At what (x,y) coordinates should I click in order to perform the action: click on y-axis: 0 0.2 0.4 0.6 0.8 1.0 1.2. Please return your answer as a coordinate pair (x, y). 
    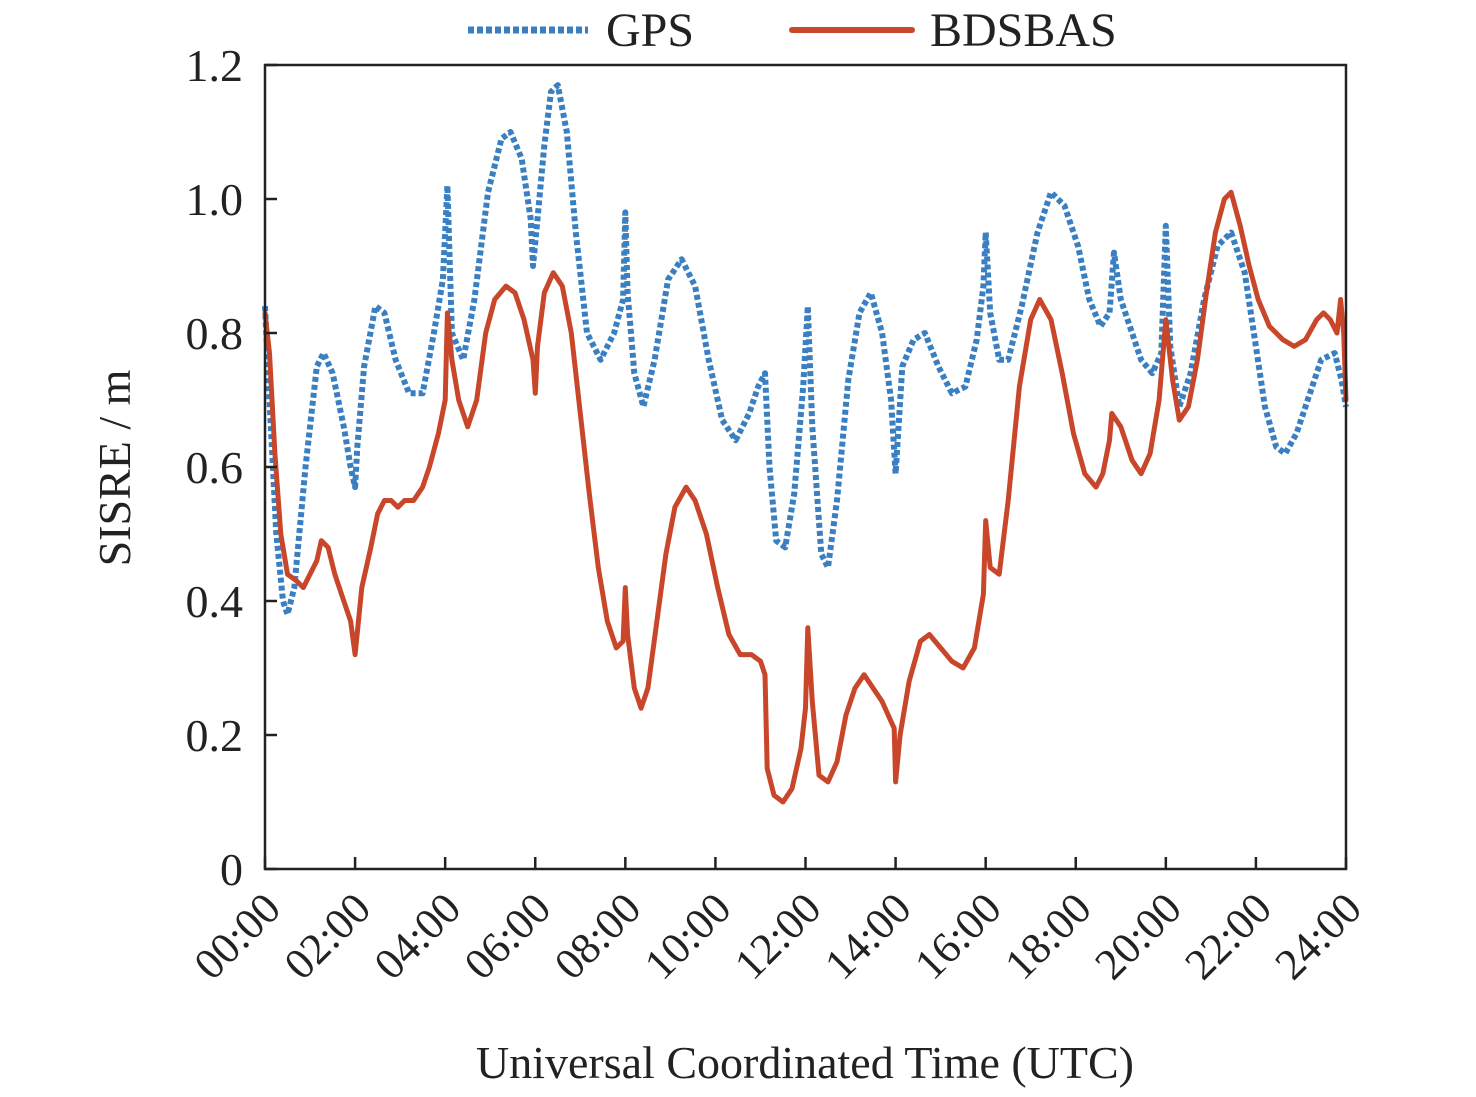
    Looking at the image, I should click on (231, 467).